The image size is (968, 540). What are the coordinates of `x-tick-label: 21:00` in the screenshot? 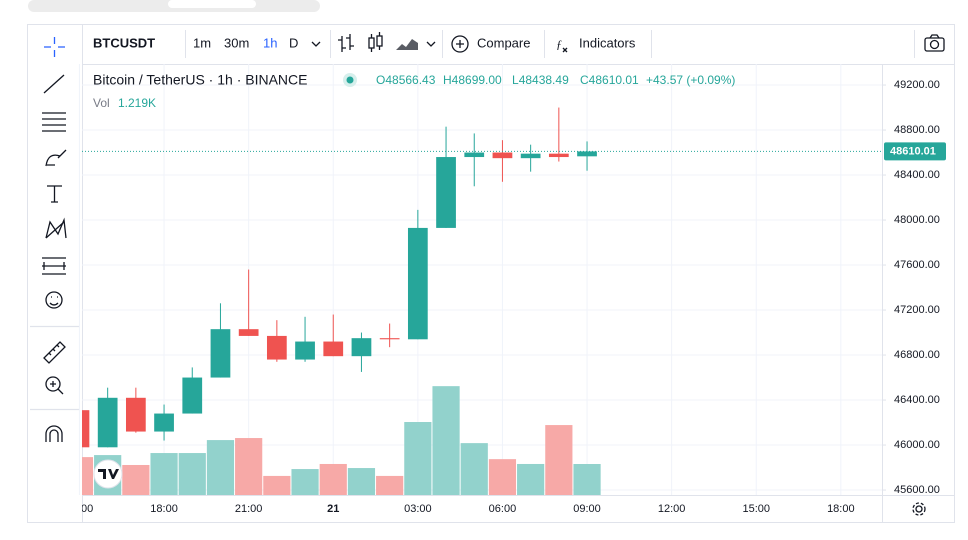 It's located at (249, 509).